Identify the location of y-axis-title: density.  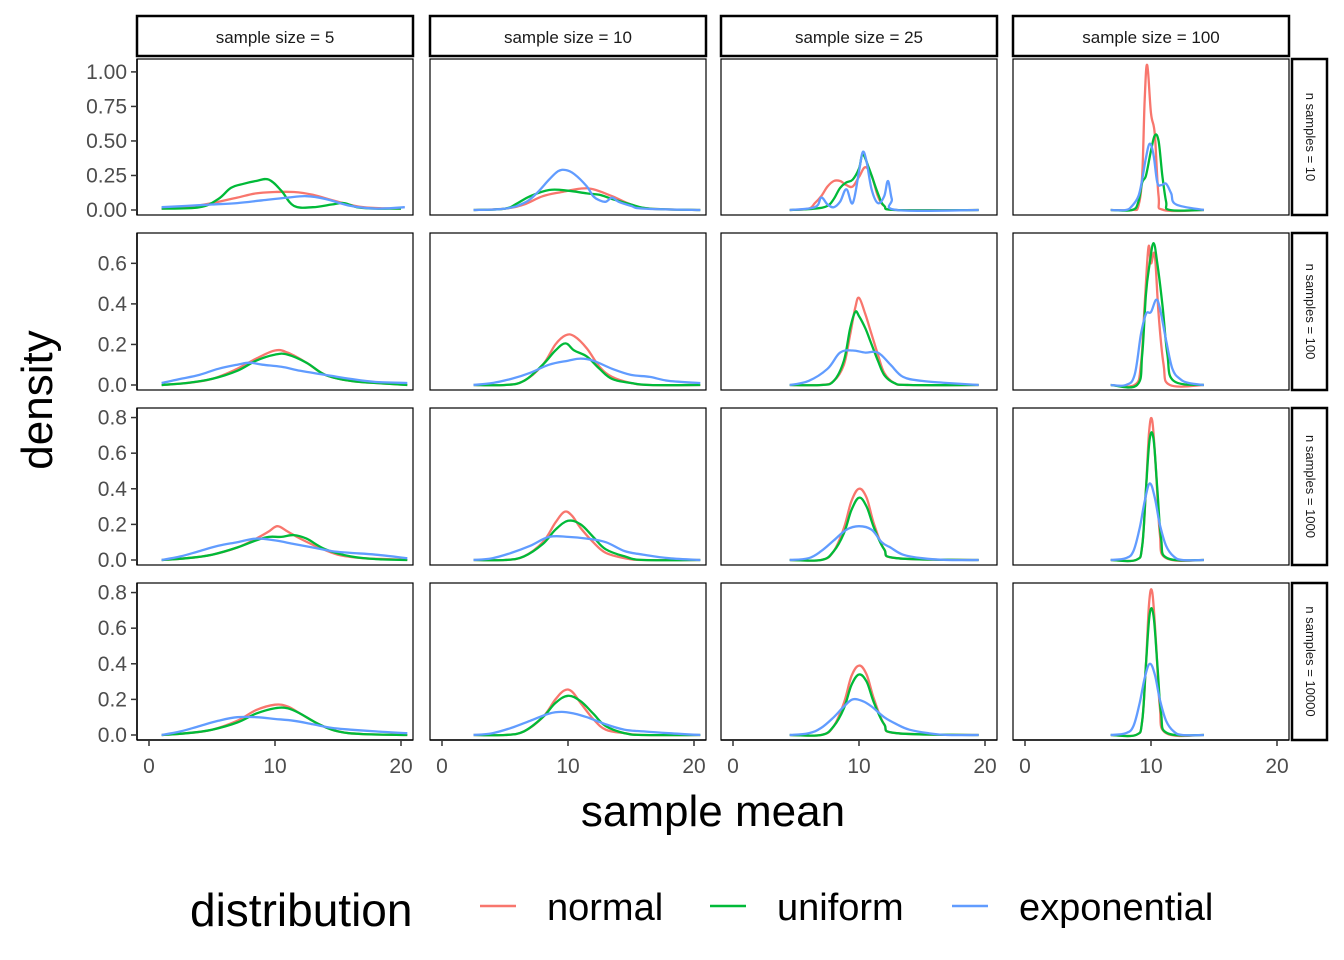
(37, 399).